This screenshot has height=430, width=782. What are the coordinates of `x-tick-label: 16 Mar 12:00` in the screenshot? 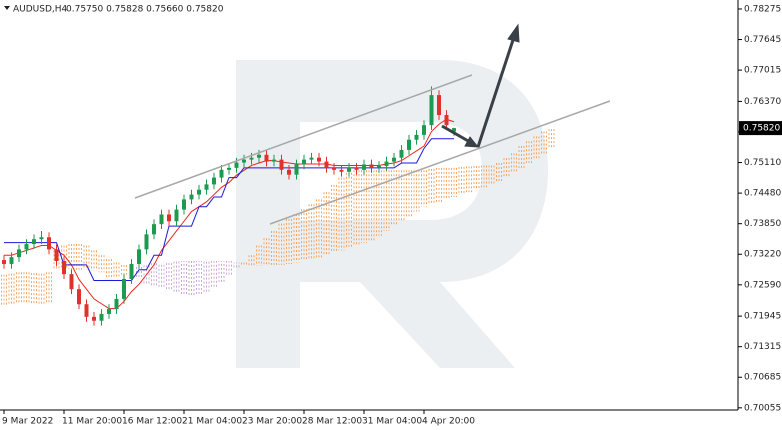 It's located at (152, 422).